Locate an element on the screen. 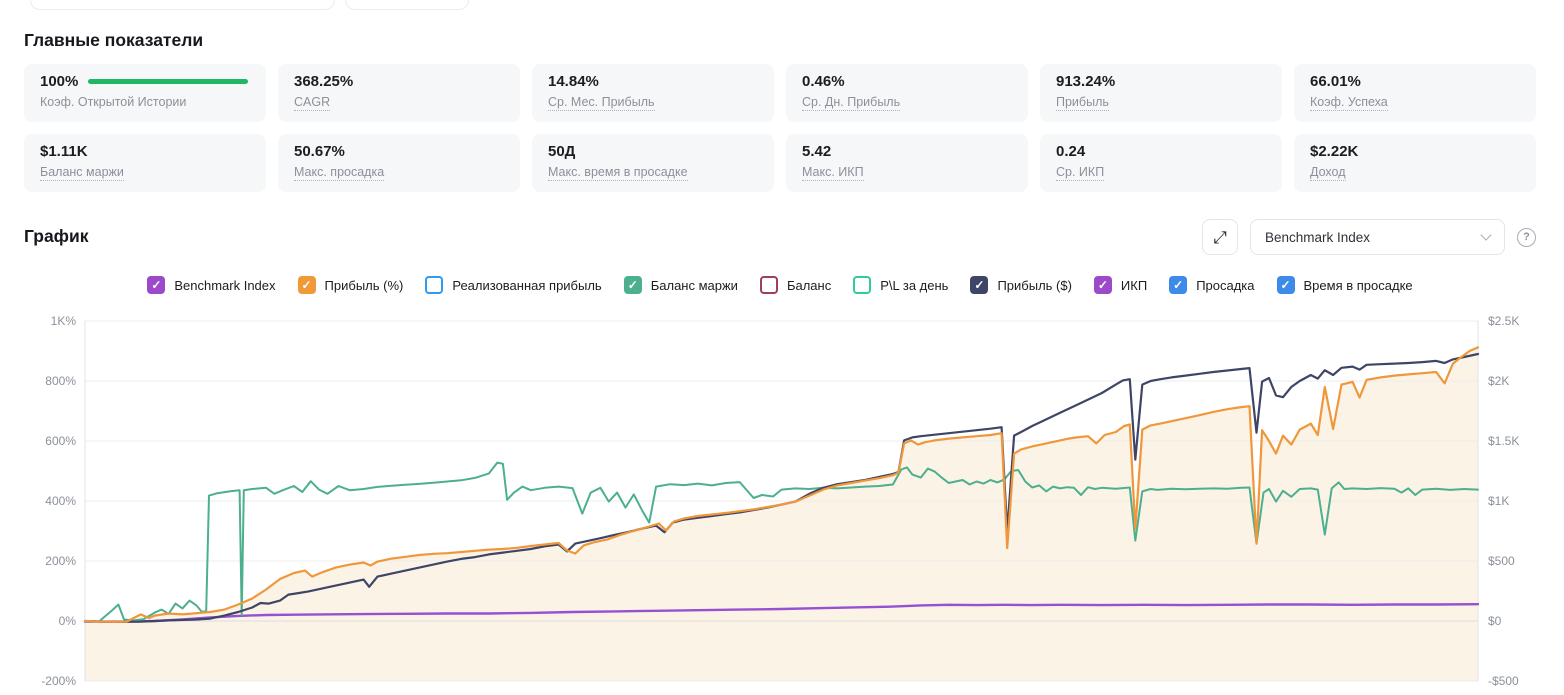 The width and height of the screenshot is (1564, 695). metric-value: $2.22K is located at coordinates (1334, 151).